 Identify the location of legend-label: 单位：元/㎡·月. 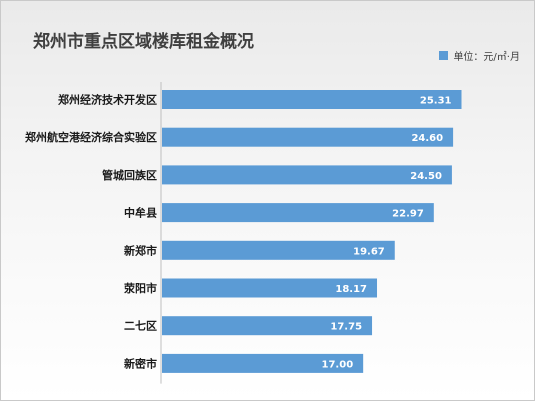
(486, 57).